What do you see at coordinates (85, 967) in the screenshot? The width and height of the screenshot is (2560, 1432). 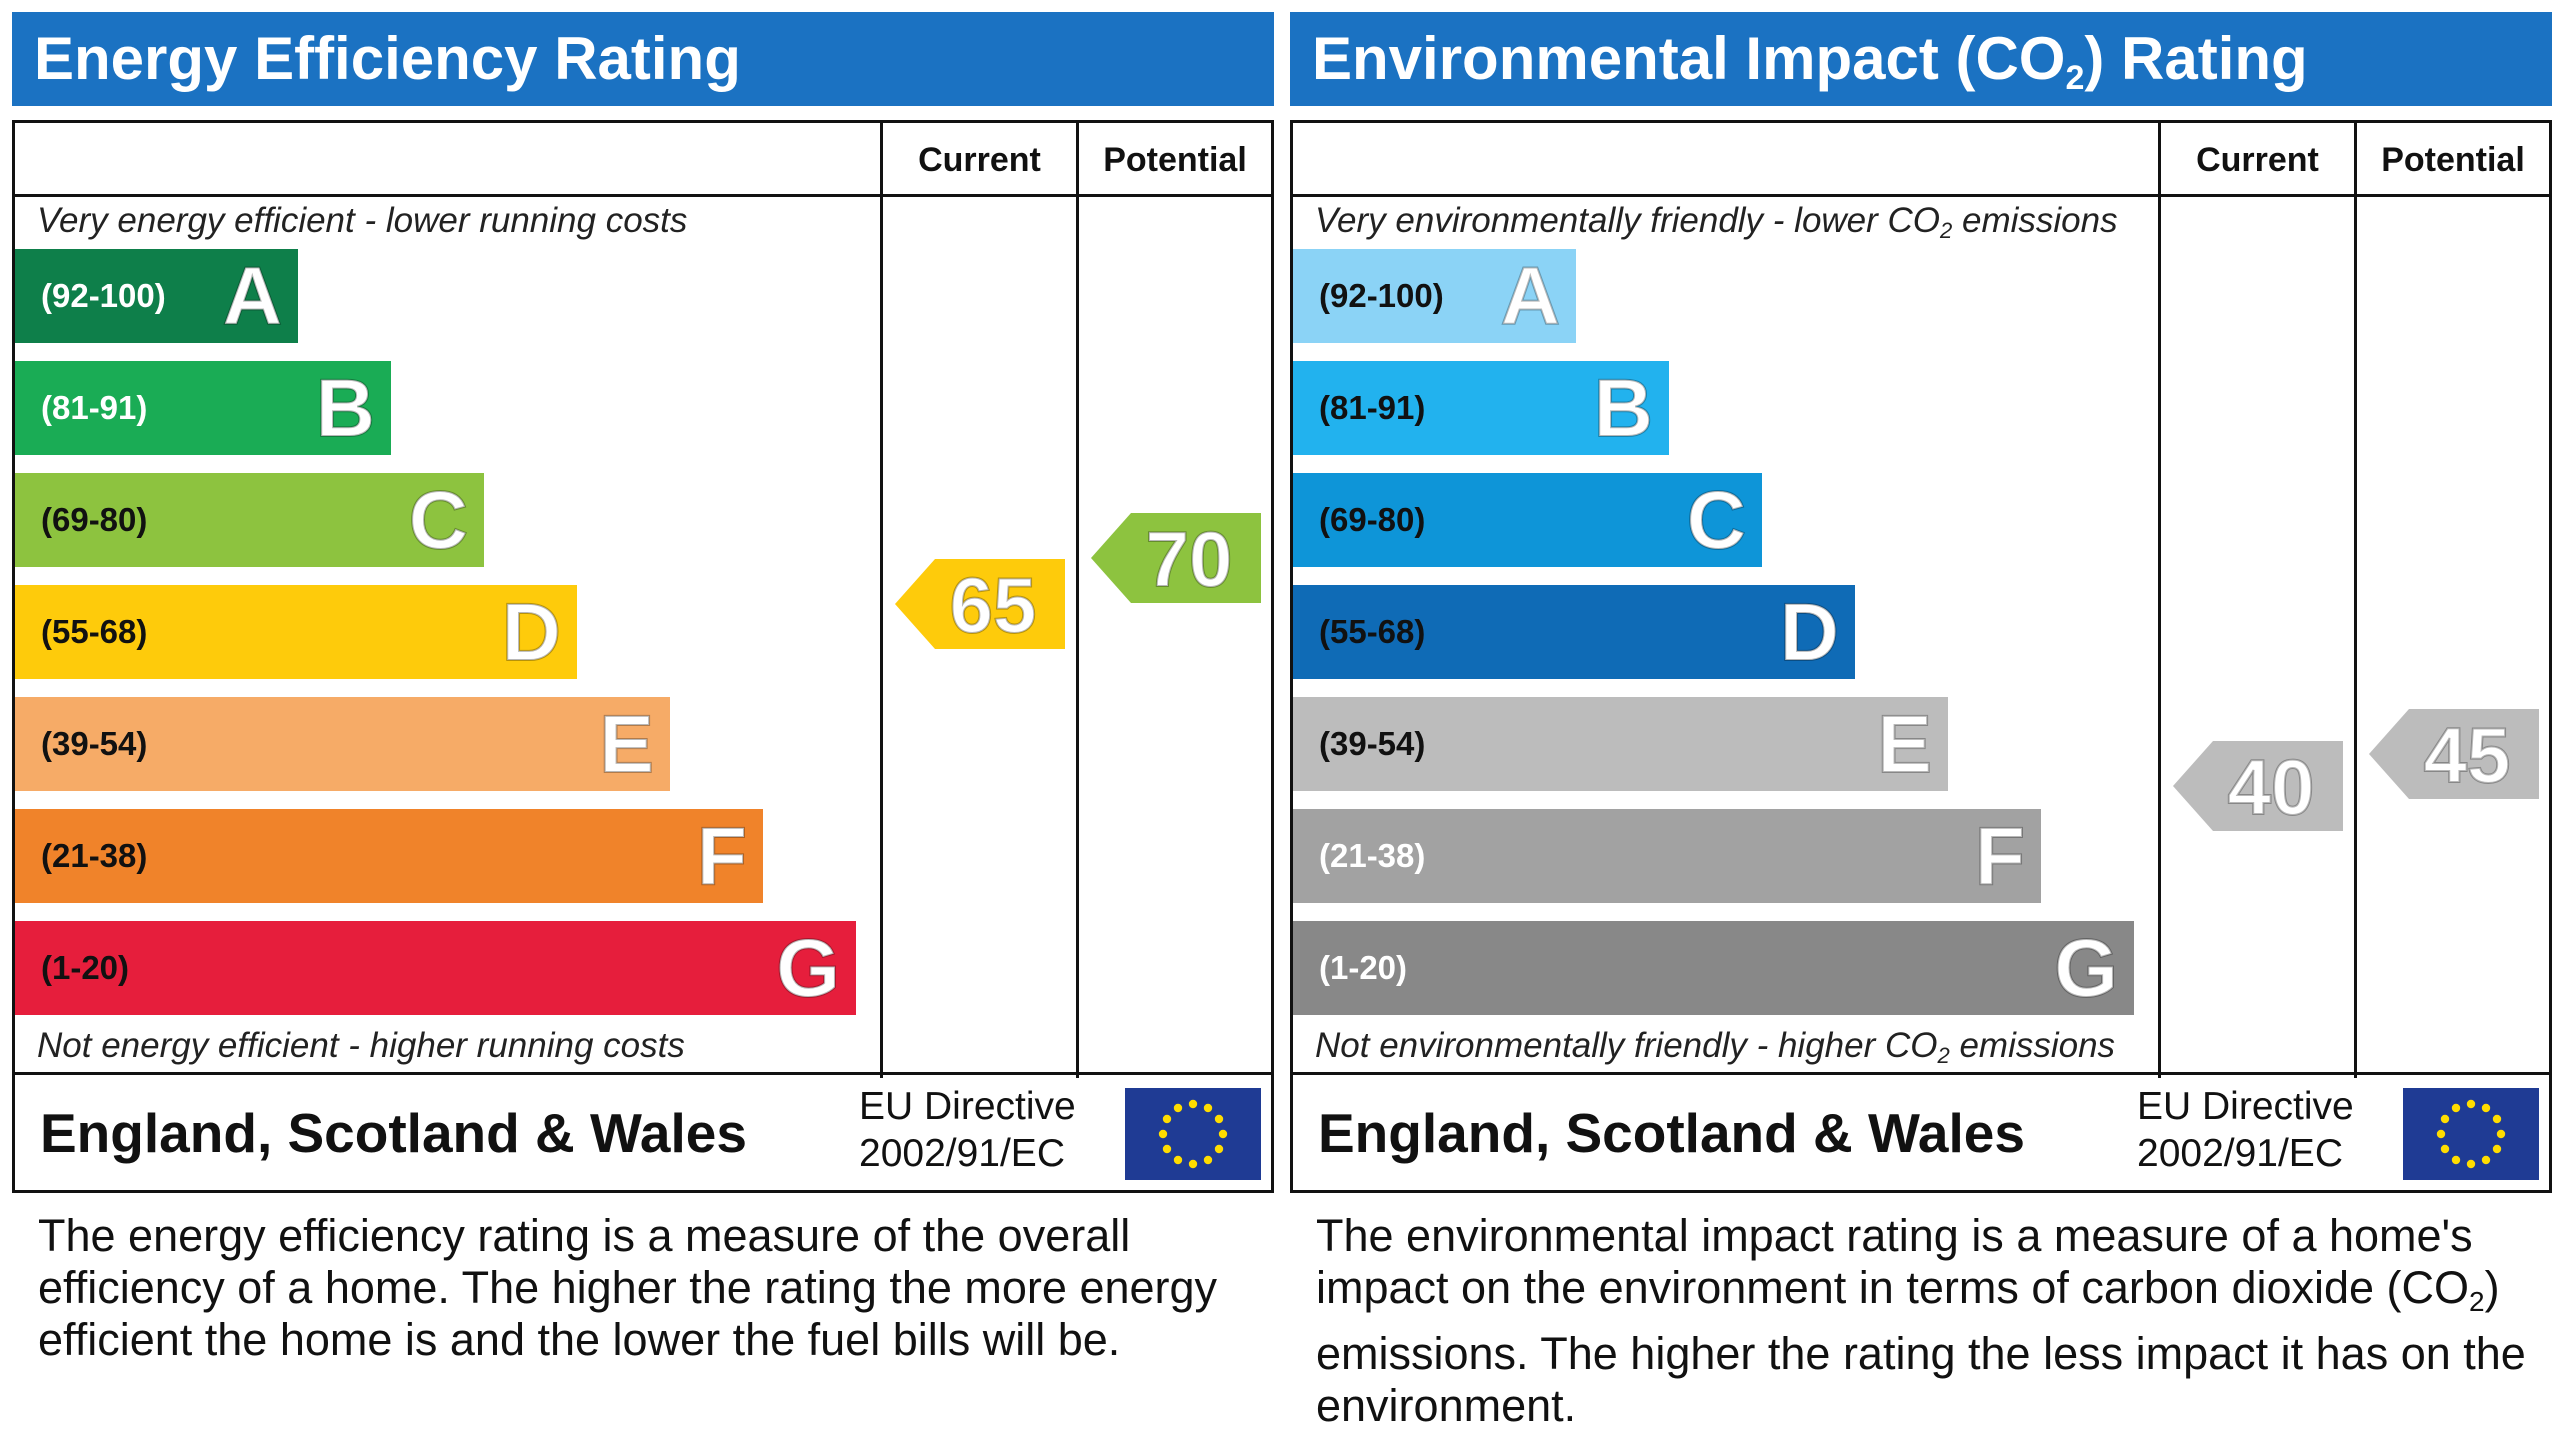 I see `band-range-label: (1-20)` at bounding box center [85, 967].